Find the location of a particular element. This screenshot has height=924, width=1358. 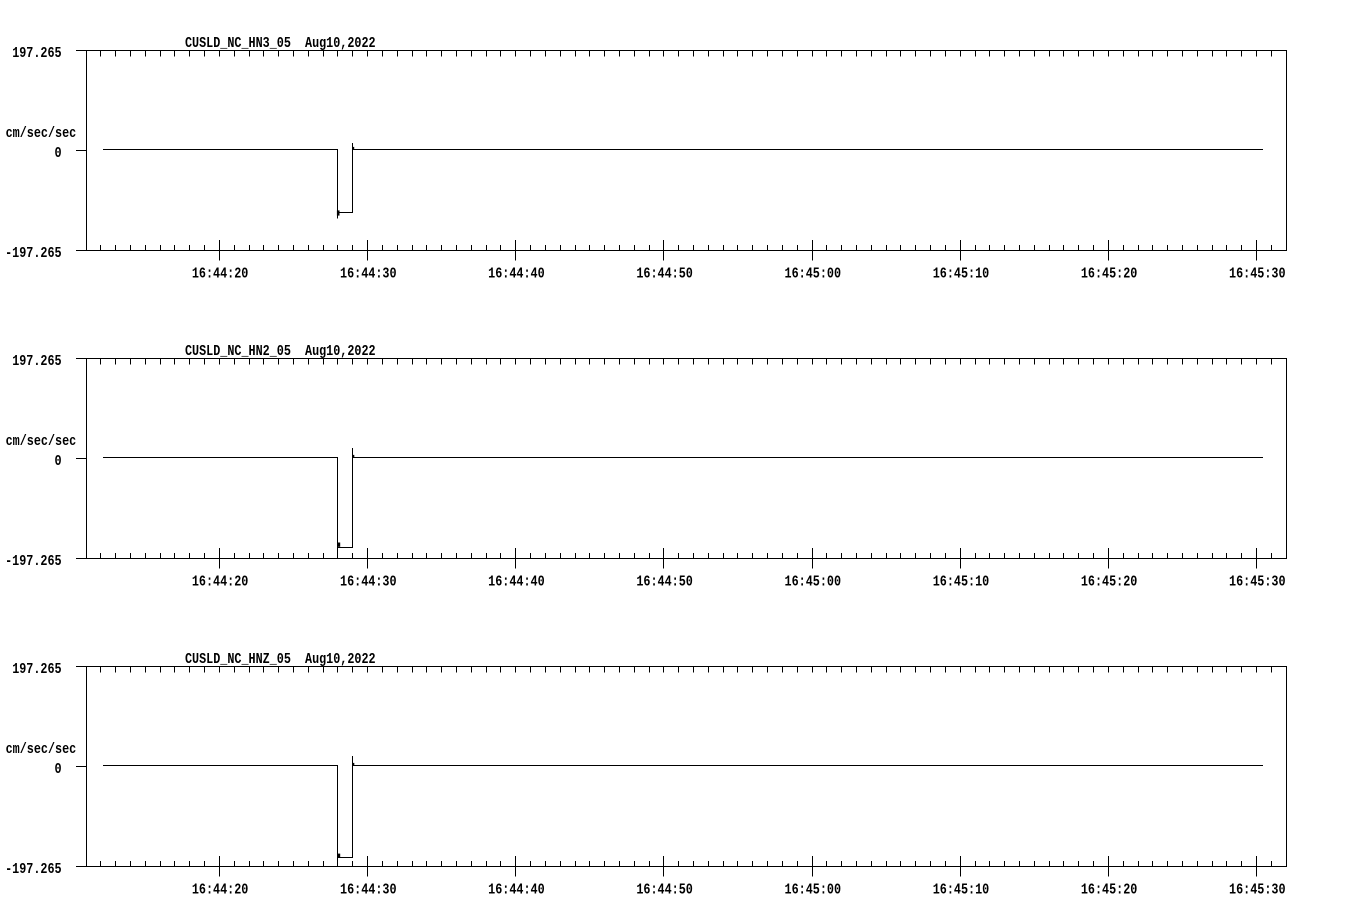

svg-text: CUSLD_NC_HN2_05 Aug10,2022 is located at coordinates (280, 351).